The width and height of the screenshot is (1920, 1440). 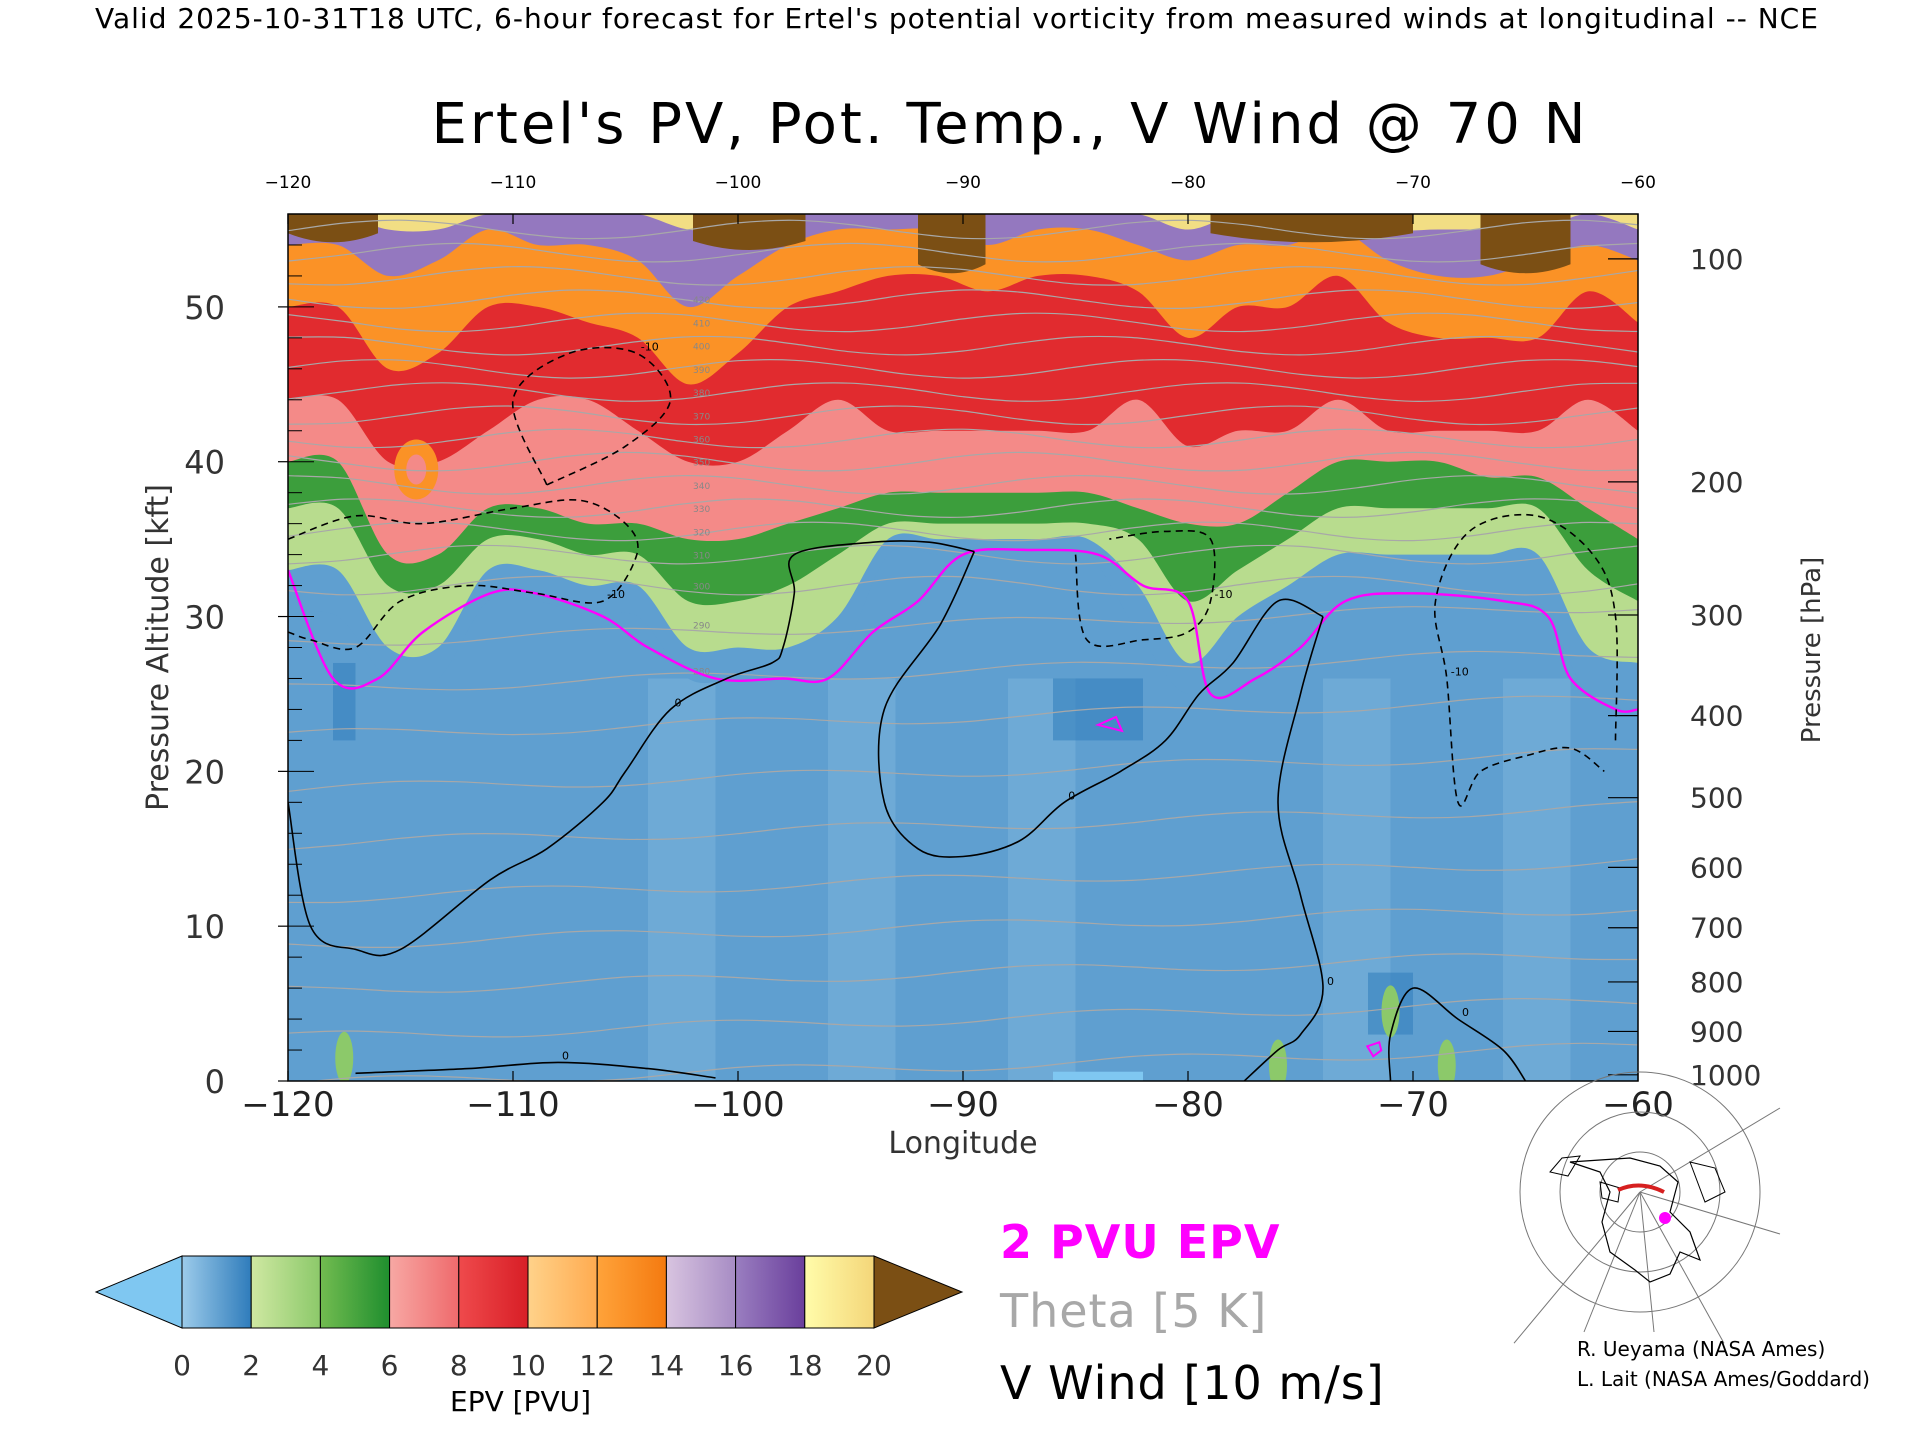 What do you see at coordinates (1413, 1105) in the screenshot?
I see `x-tick-label: −70` at bounding box center [1413, 1105].